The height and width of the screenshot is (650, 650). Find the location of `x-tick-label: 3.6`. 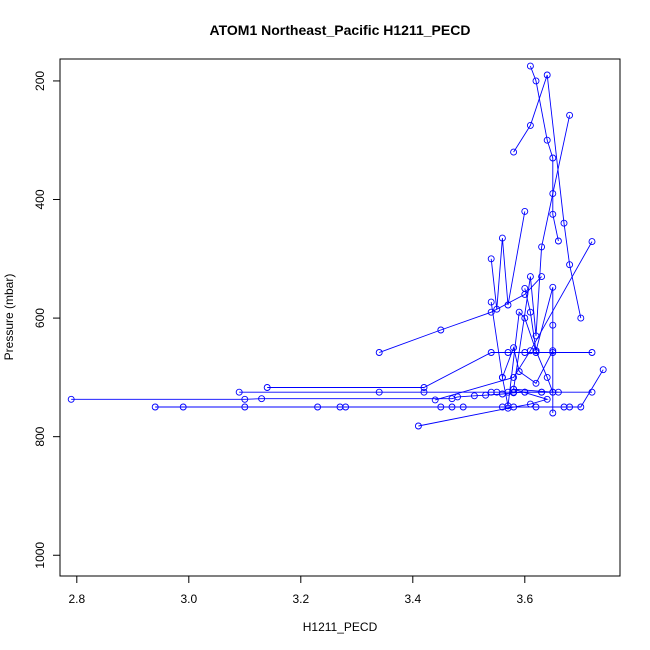

x-tick-label: 3.6 is located at coordinates (524, 599).